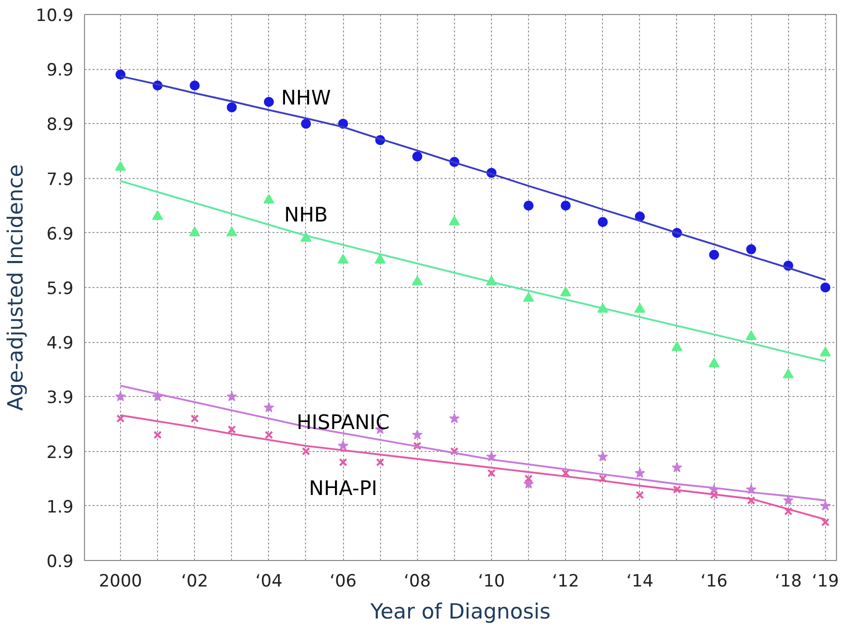 The image size is (856, 638). What do you see at coordinates (306, 98) in the screenshot?
I see `series-label: NHW` at bounding box center [306, 98].